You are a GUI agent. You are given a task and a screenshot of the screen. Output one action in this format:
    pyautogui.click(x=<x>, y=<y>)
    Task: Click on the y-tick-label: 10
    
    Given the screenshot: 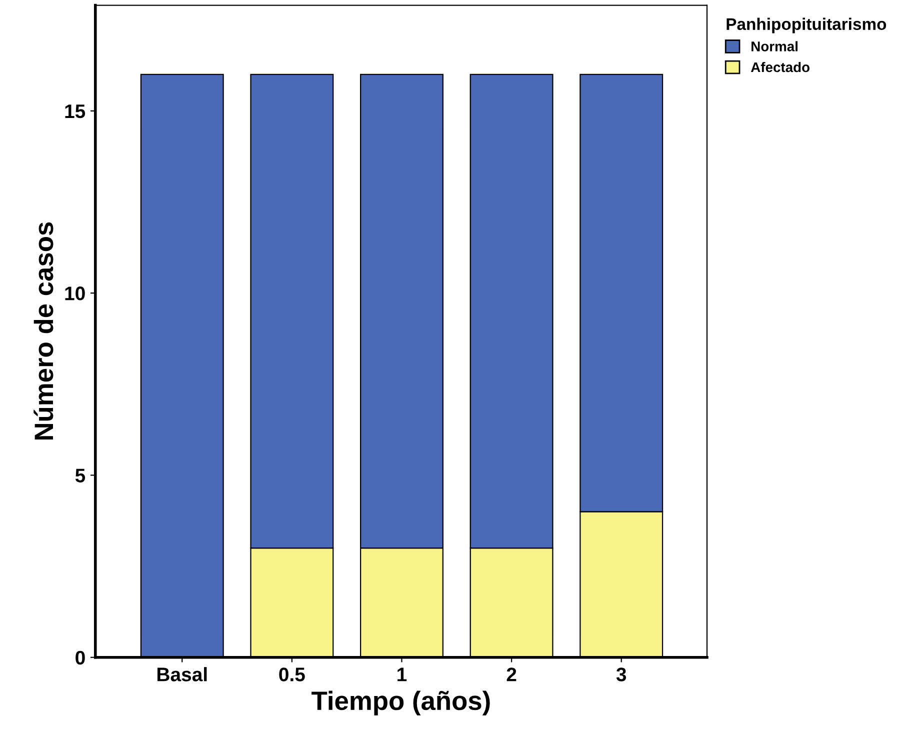 What is the action you would take?
    pyautogui.click(x=75, y=293)
    